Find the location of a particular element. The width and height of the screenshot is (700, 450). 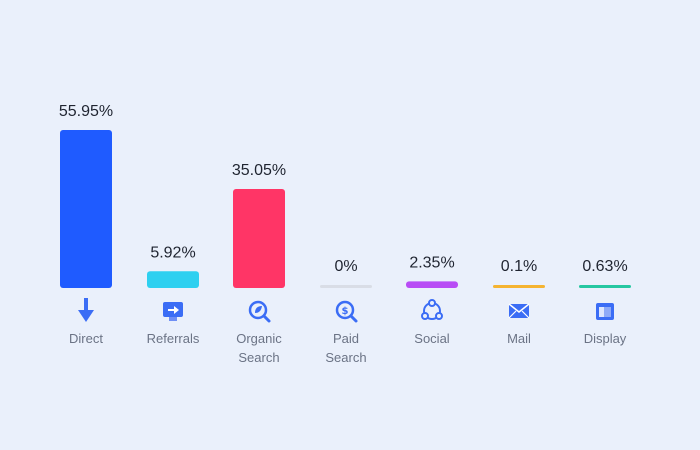

value-label-5: 2.35% is located at coordinates (431, 262).